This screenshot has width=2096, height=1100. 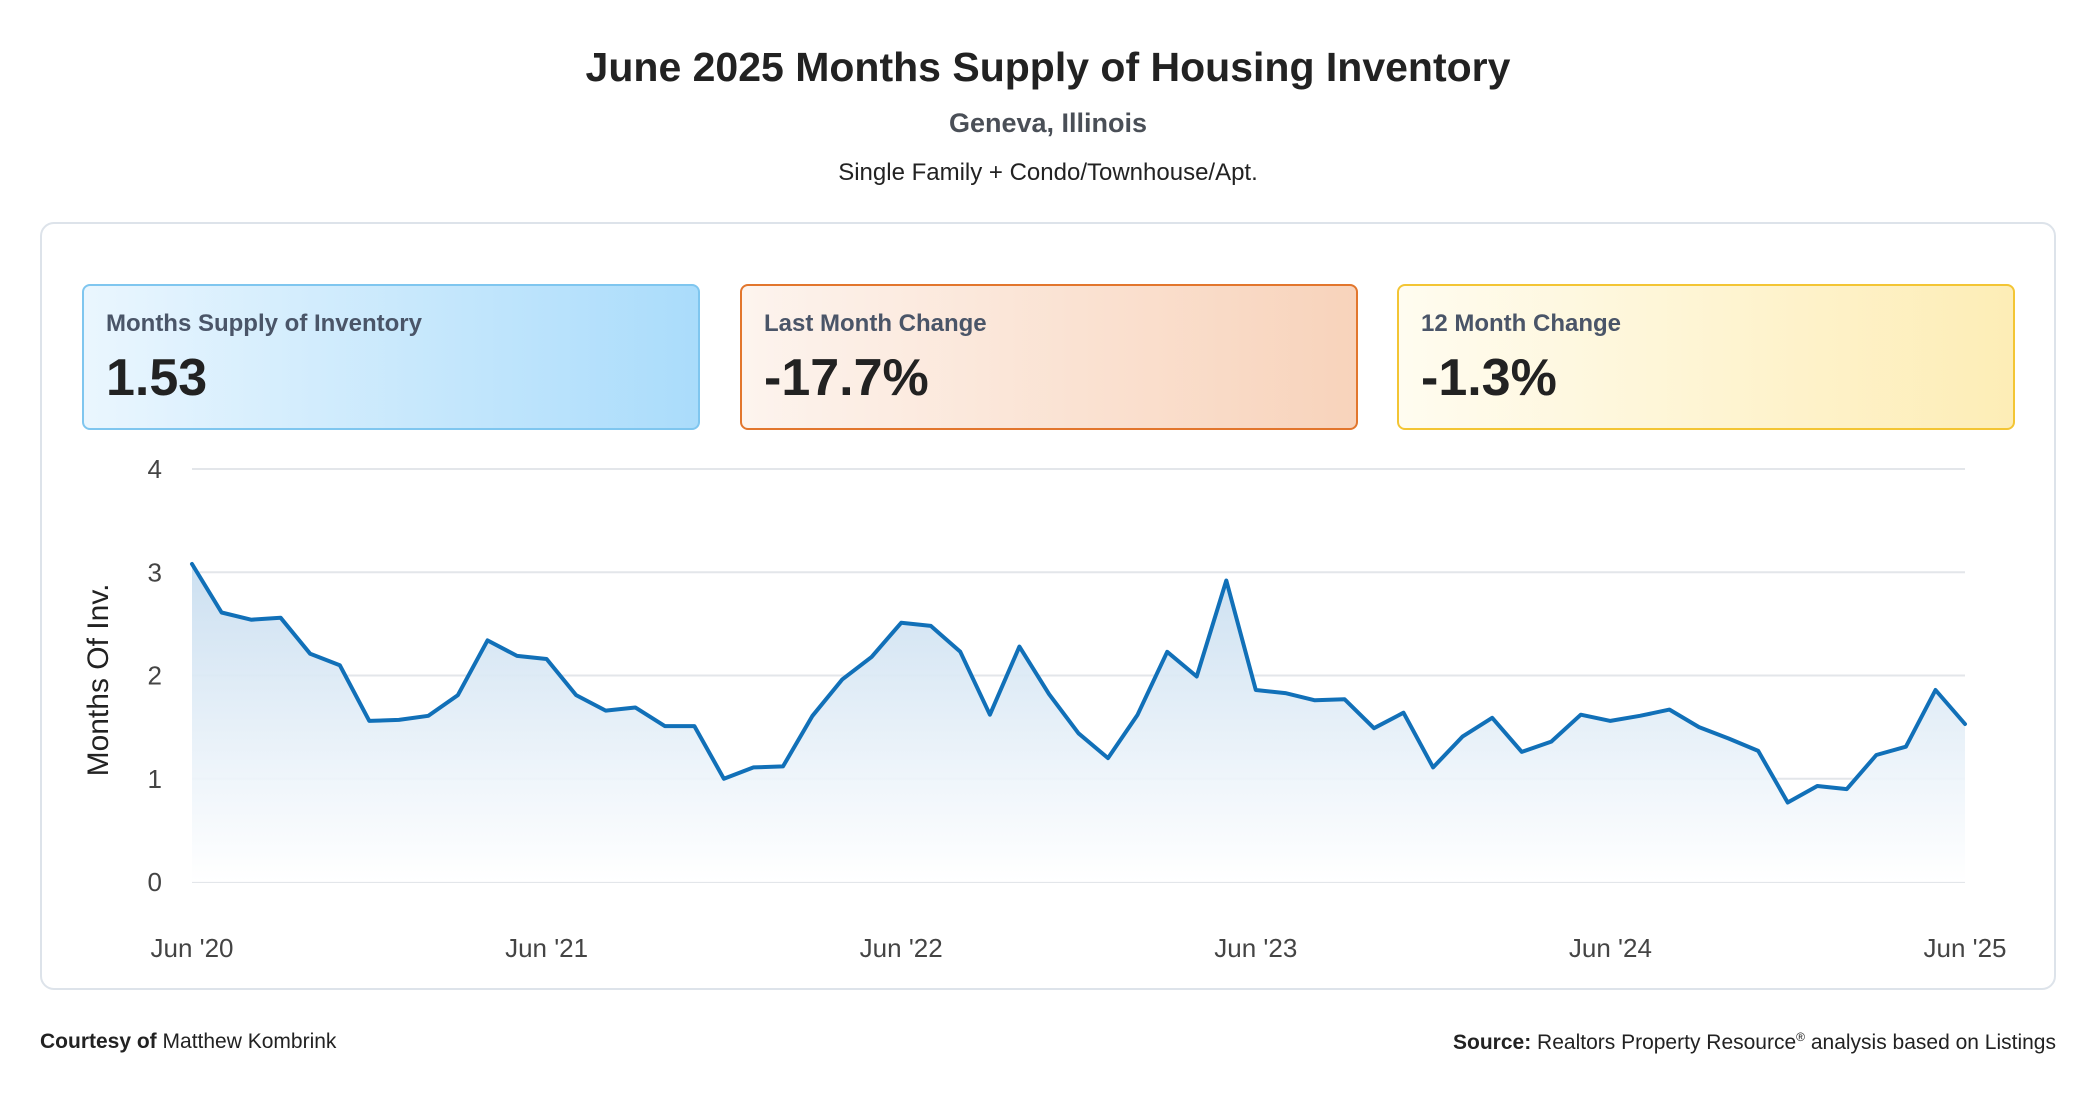 What do you see at coordinates (98, 680) in the screenshot?
I see `y-axis-label: Months Of Inv.` at bounding box center [98, 680].